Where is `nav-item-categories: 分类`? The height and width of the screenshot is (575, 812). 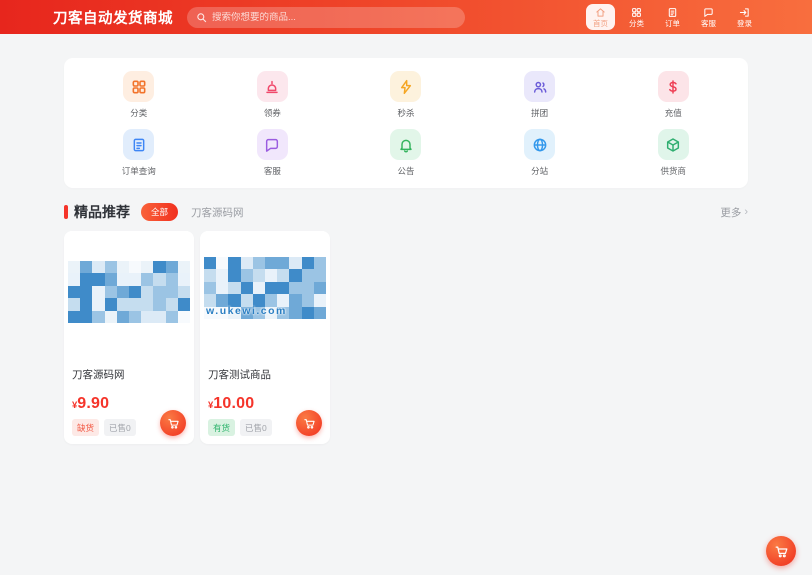 nav-item-categories: 分类 is located at coordinates (636, 17).